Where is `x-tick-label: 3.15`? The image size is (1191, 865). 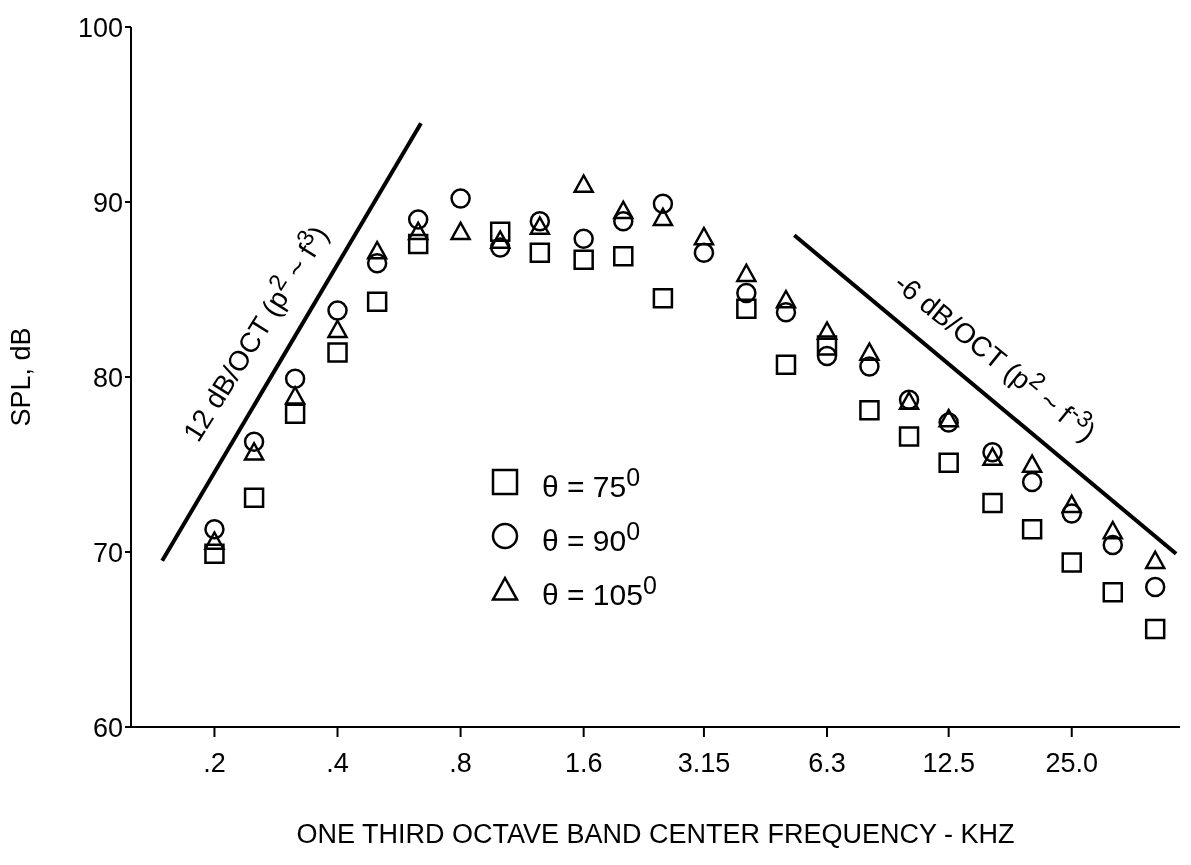 x-tick-label: 3.15 is located at coordinates (704, 763).